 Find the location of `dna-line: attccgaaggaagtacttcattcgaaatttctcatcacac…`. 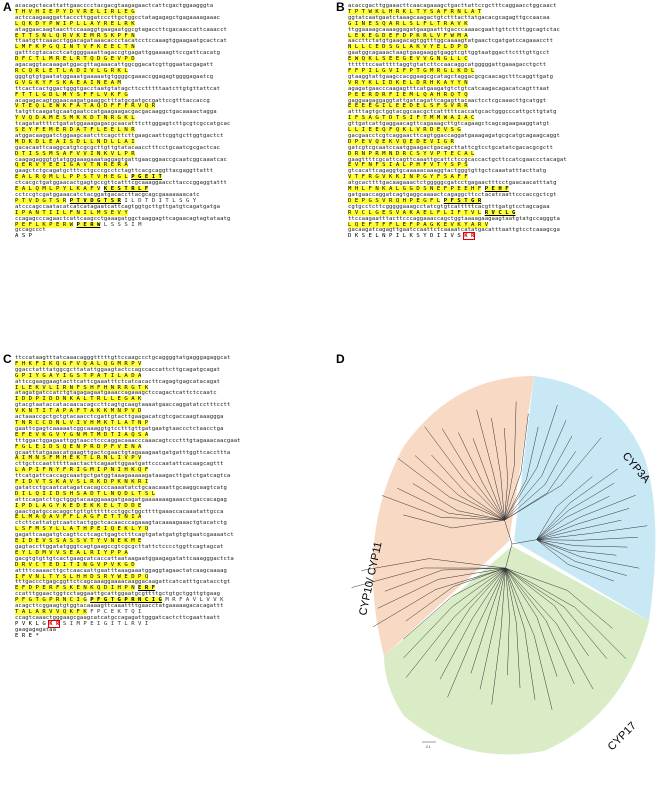

dna-line: attccgaaggaagtacttcattcgaaatttctcatcacac… is located at coordinates (118, 381).